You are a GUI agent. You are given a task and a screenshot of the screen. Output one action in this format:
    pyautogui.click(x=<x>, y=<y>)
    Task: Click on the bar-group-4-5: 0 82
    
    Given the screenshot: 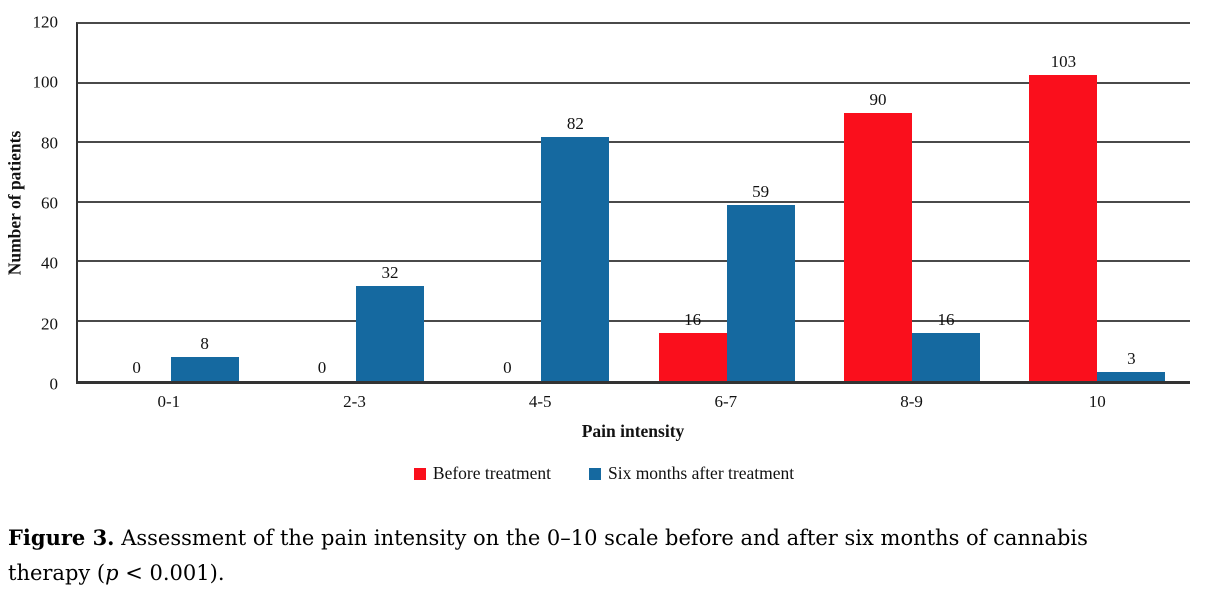 What is the action you would take?
    pyautogui.click(x=541, y=202)
    